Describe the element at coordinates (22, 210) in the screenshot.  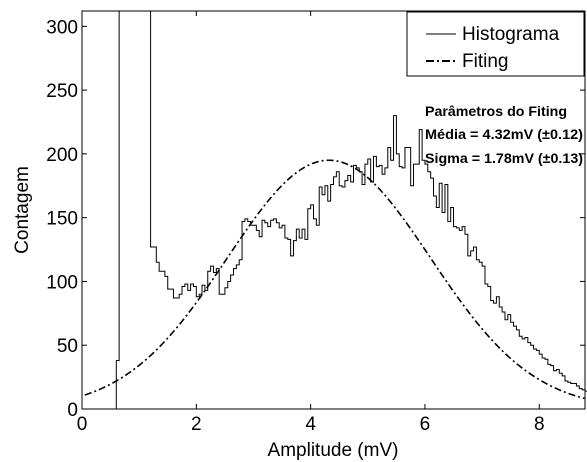
I see `y-axis-label: Contagem` at that location.